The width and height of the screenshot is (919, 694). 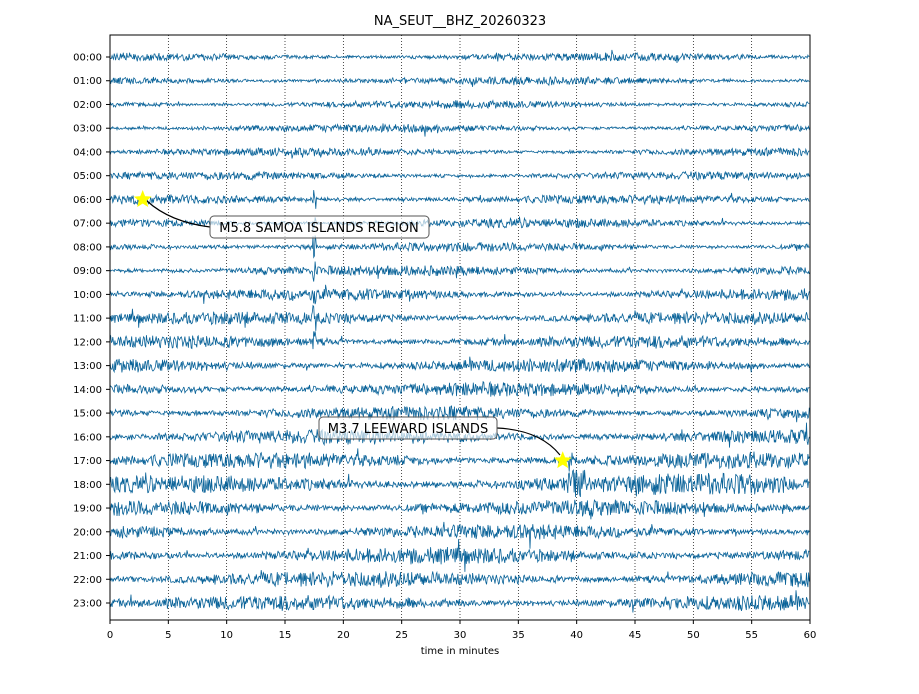 I want to click on y-tick-label: 00:00, so click(x=87, y=58).